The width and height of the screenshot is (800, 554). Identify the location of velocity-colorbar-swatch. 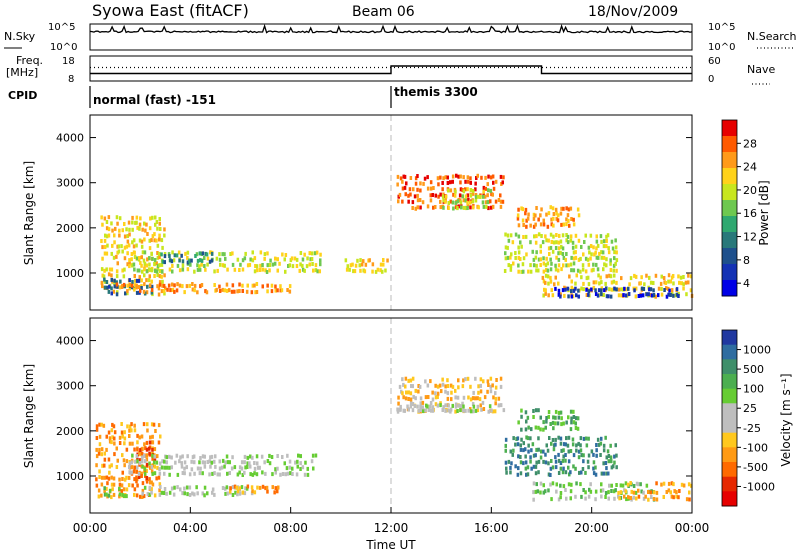
(729, 338).